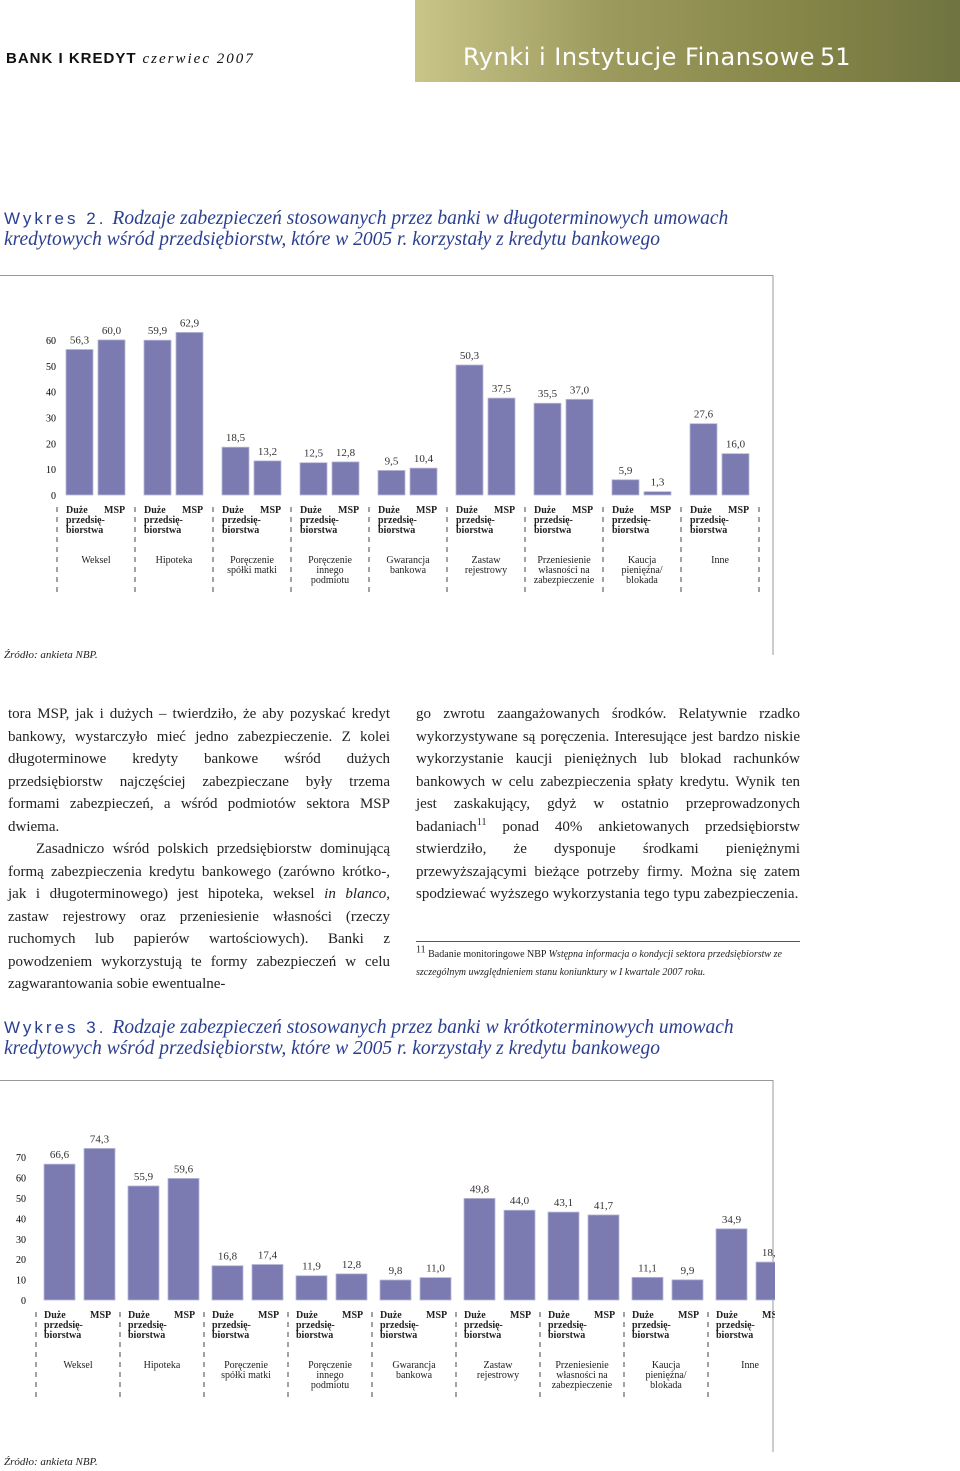 Image resolution: width=960 pixels, height=1471 pixels. What do you see at coordinates (392, 461) in the screenshot?
I see `value-label: 9,5` at bounding box center [392, 461].